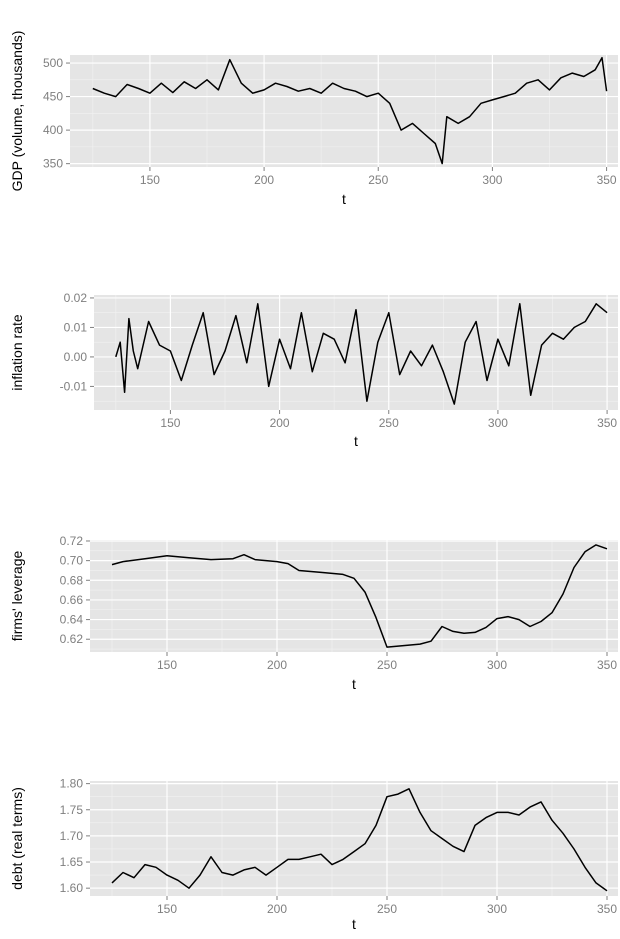 The width and height of the screenshot is (620, 939). What do you see at coordinates (150, 180) in the screenshot?
I see `gdp-x-tick-label: 150` at bounding box center [150, 180].